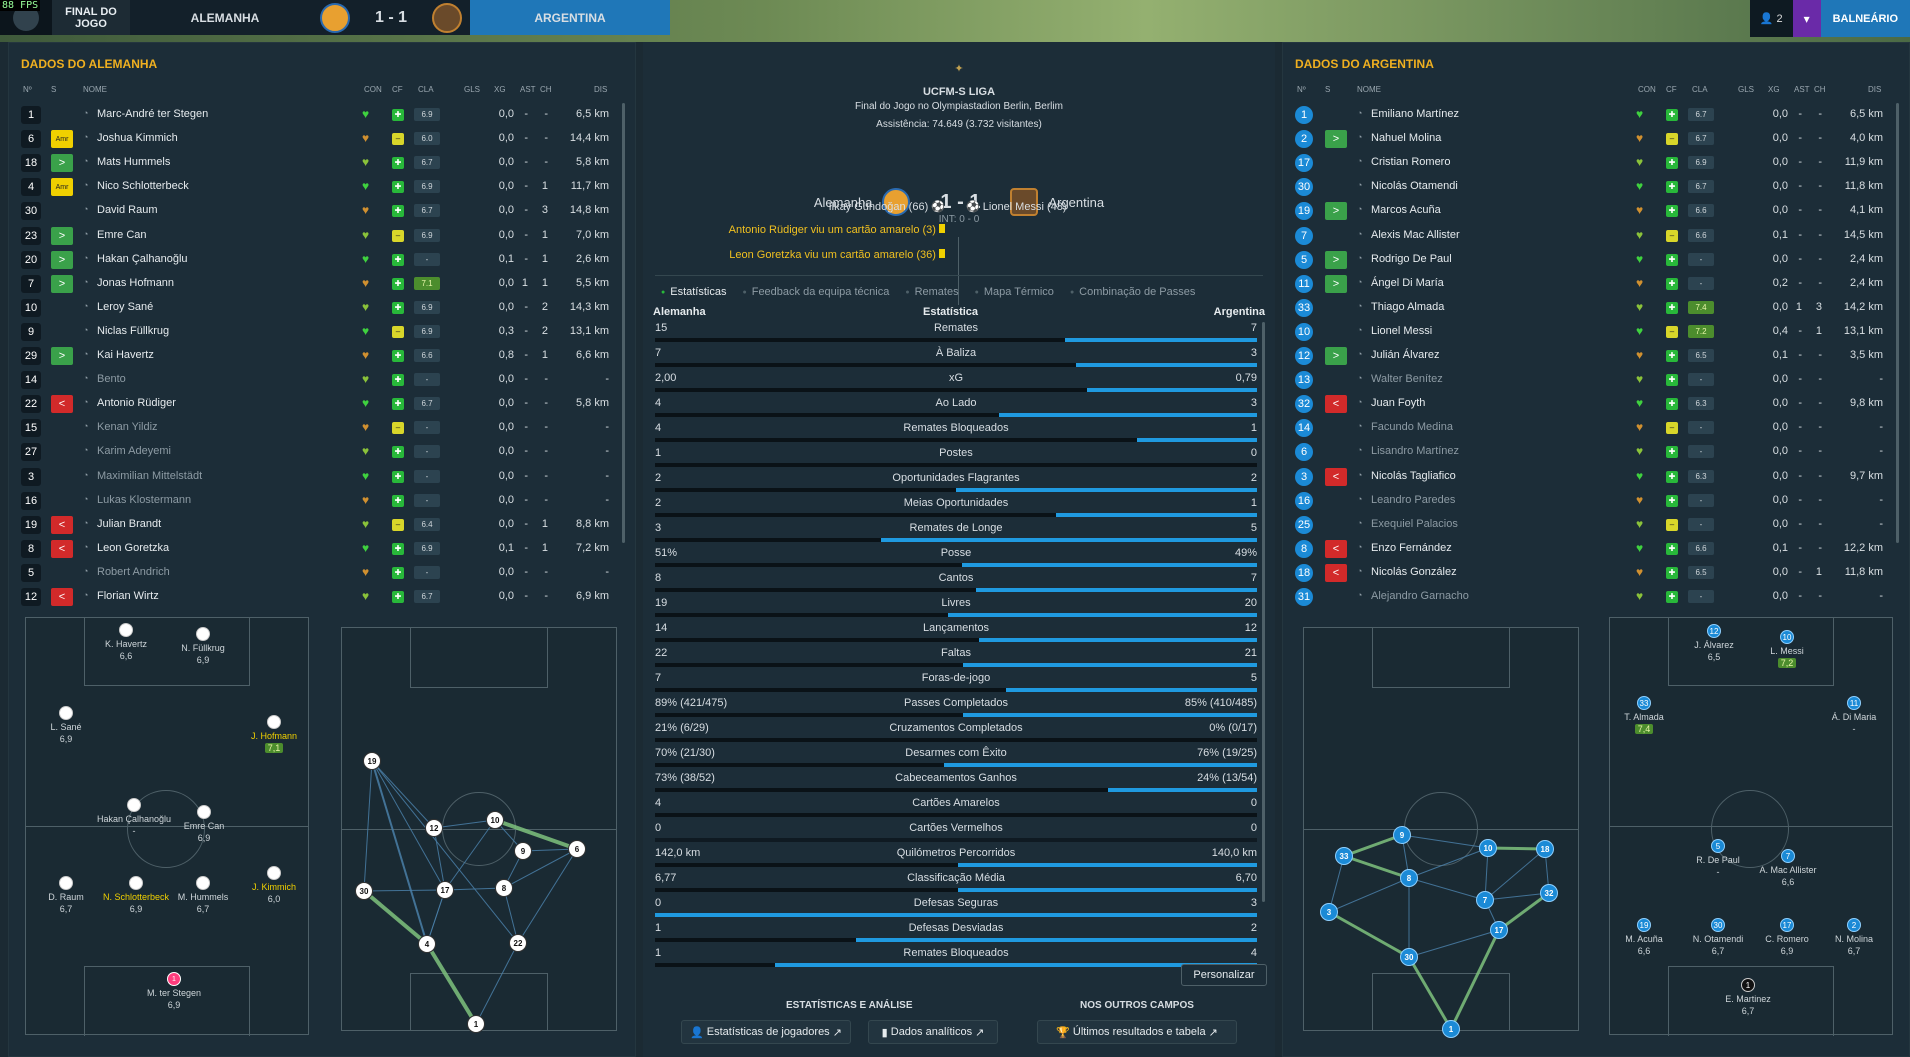 The width and height of the screenshot is (1910, 1057). Describe the element at coordinates (133, 571) in the screenshot. I see `player-name: Robert Andrich` at that location.